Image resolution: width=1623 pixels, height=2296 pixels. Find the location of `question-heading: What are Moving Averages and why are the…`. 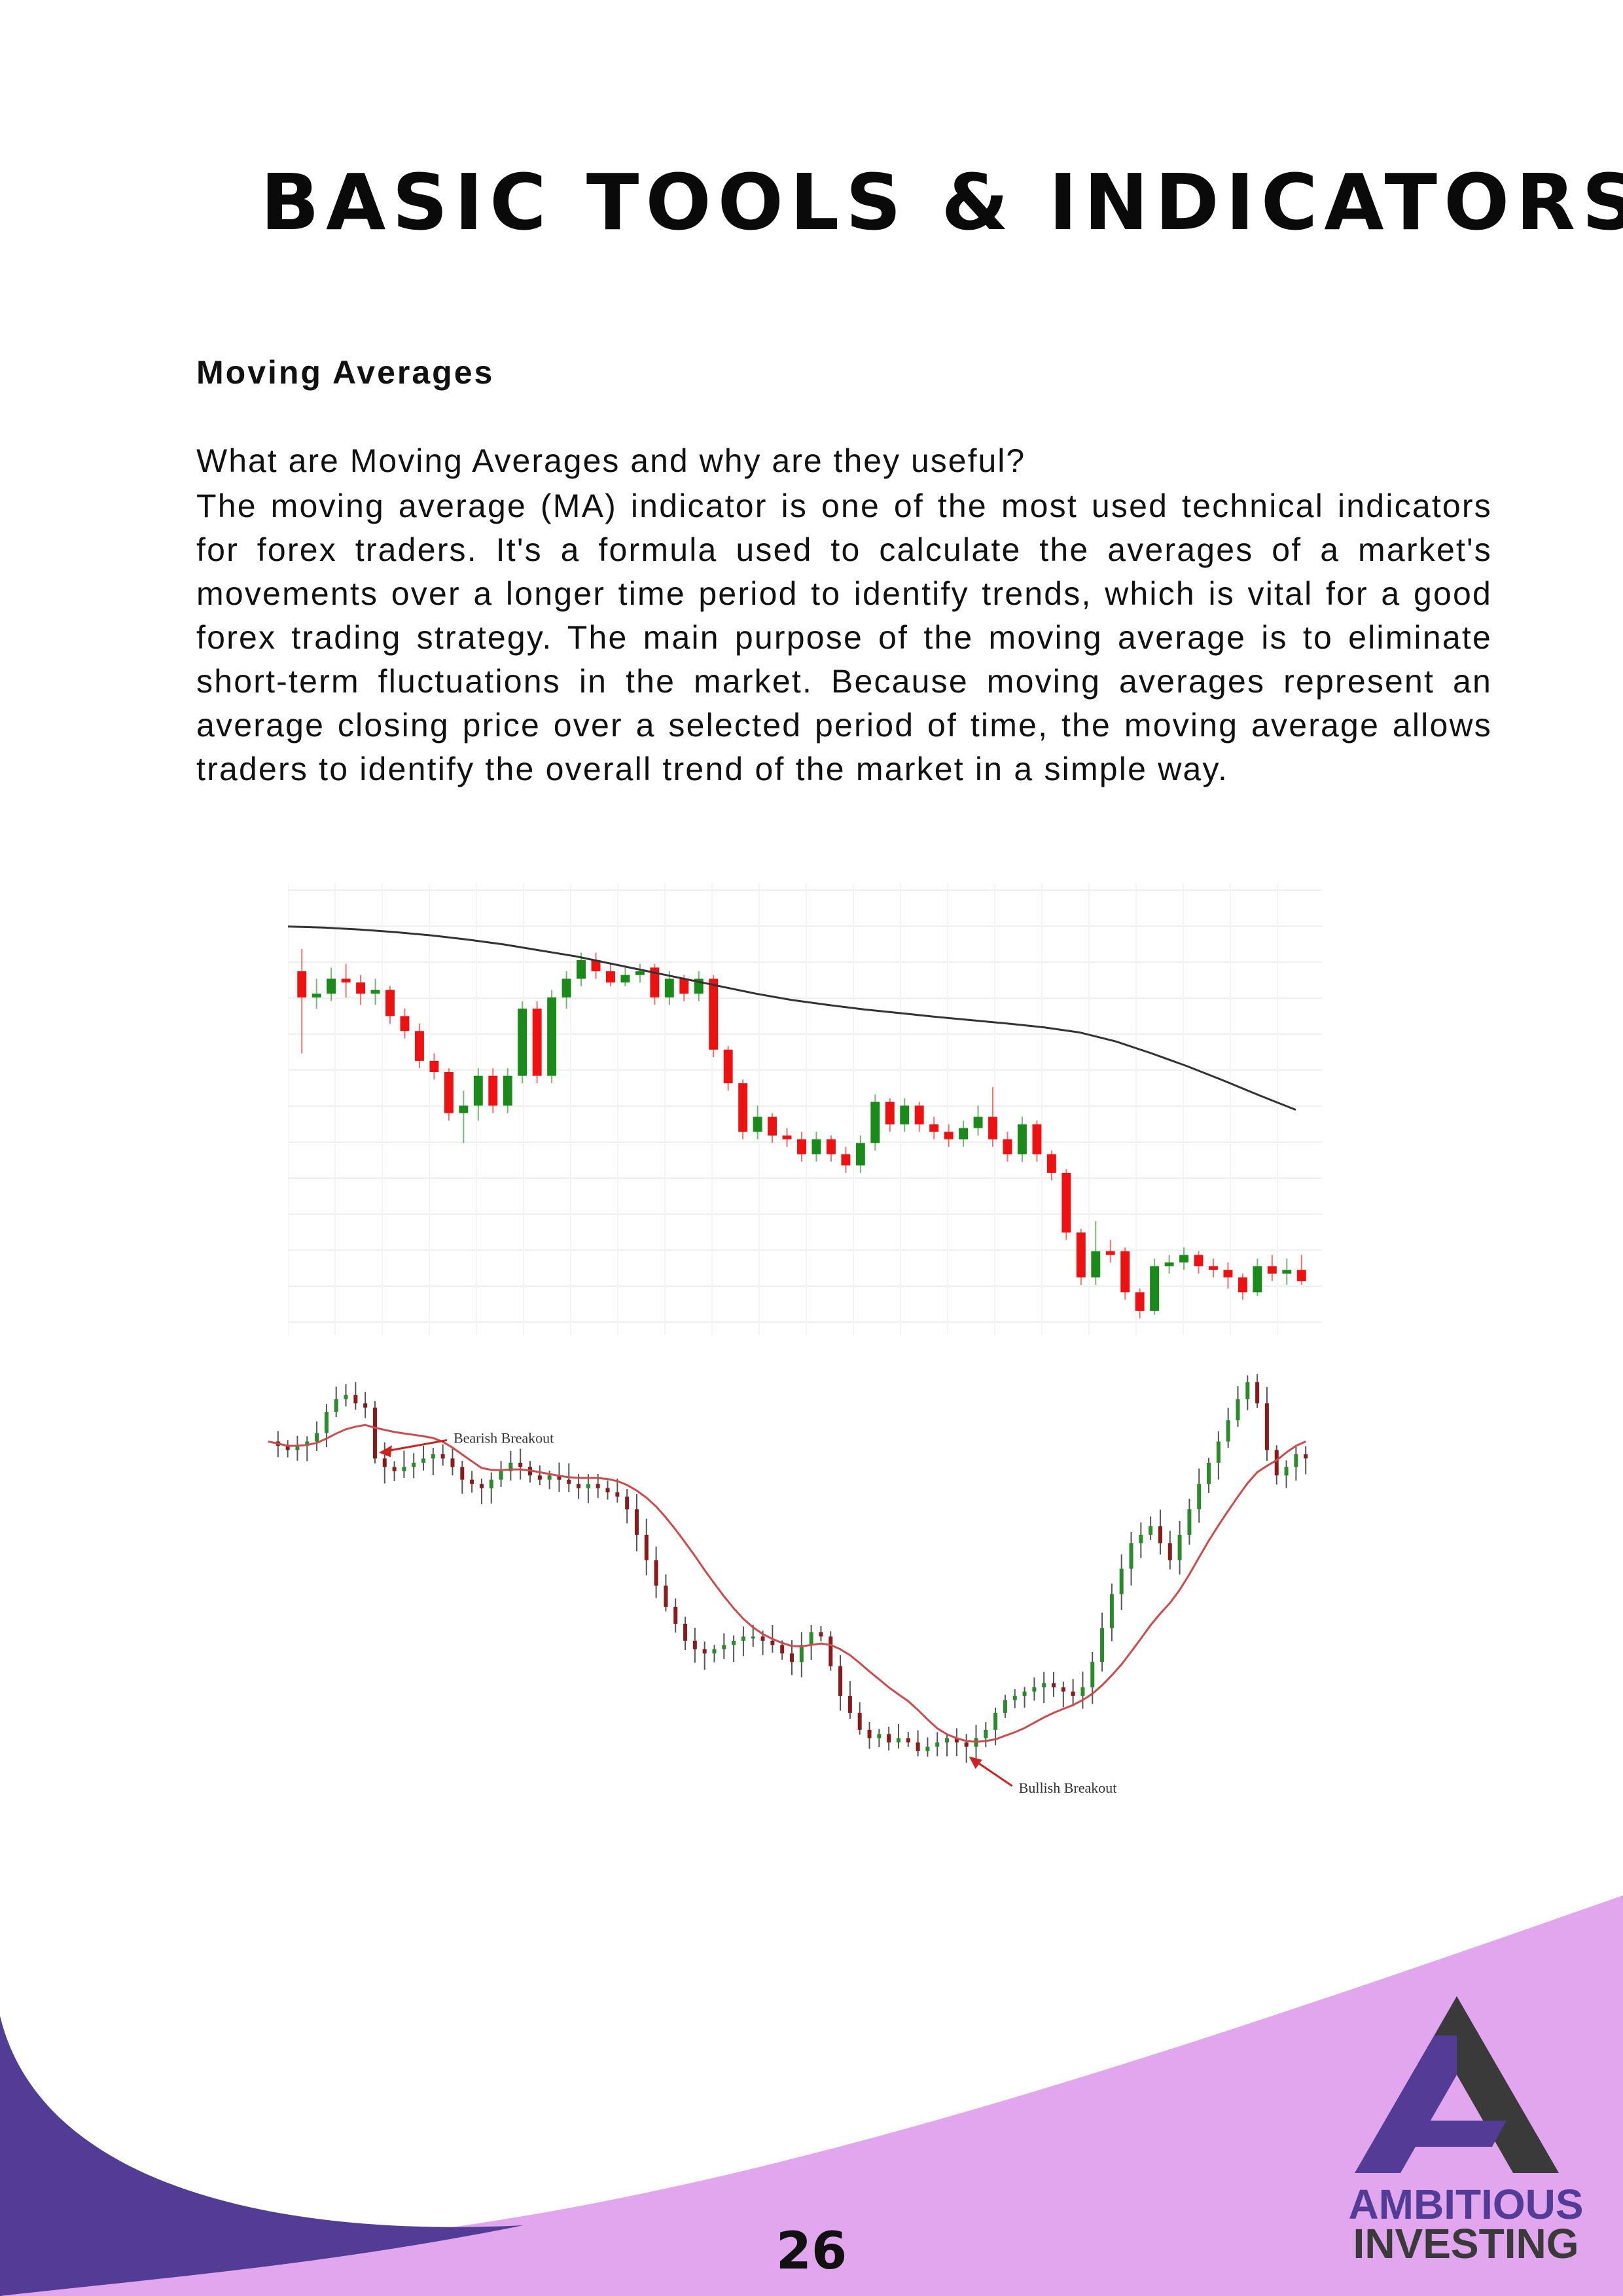

question-heading: What are Moving Averages and why are the… is located at coordinates (611, 460).